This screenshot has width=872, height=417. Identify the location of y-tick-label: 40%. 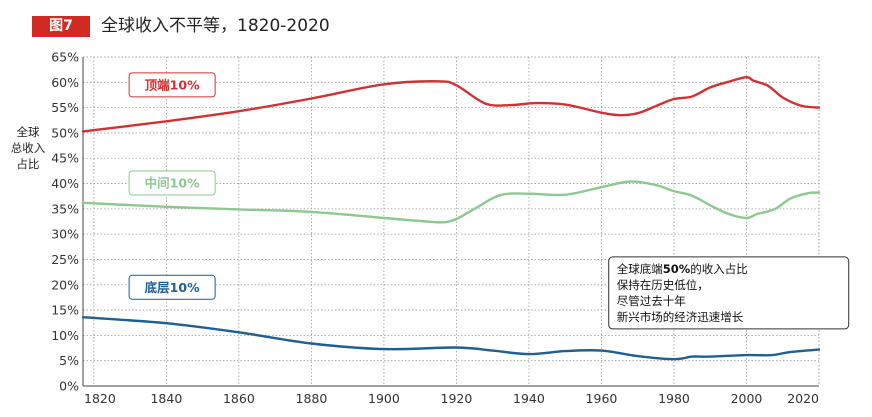
(65, 183).